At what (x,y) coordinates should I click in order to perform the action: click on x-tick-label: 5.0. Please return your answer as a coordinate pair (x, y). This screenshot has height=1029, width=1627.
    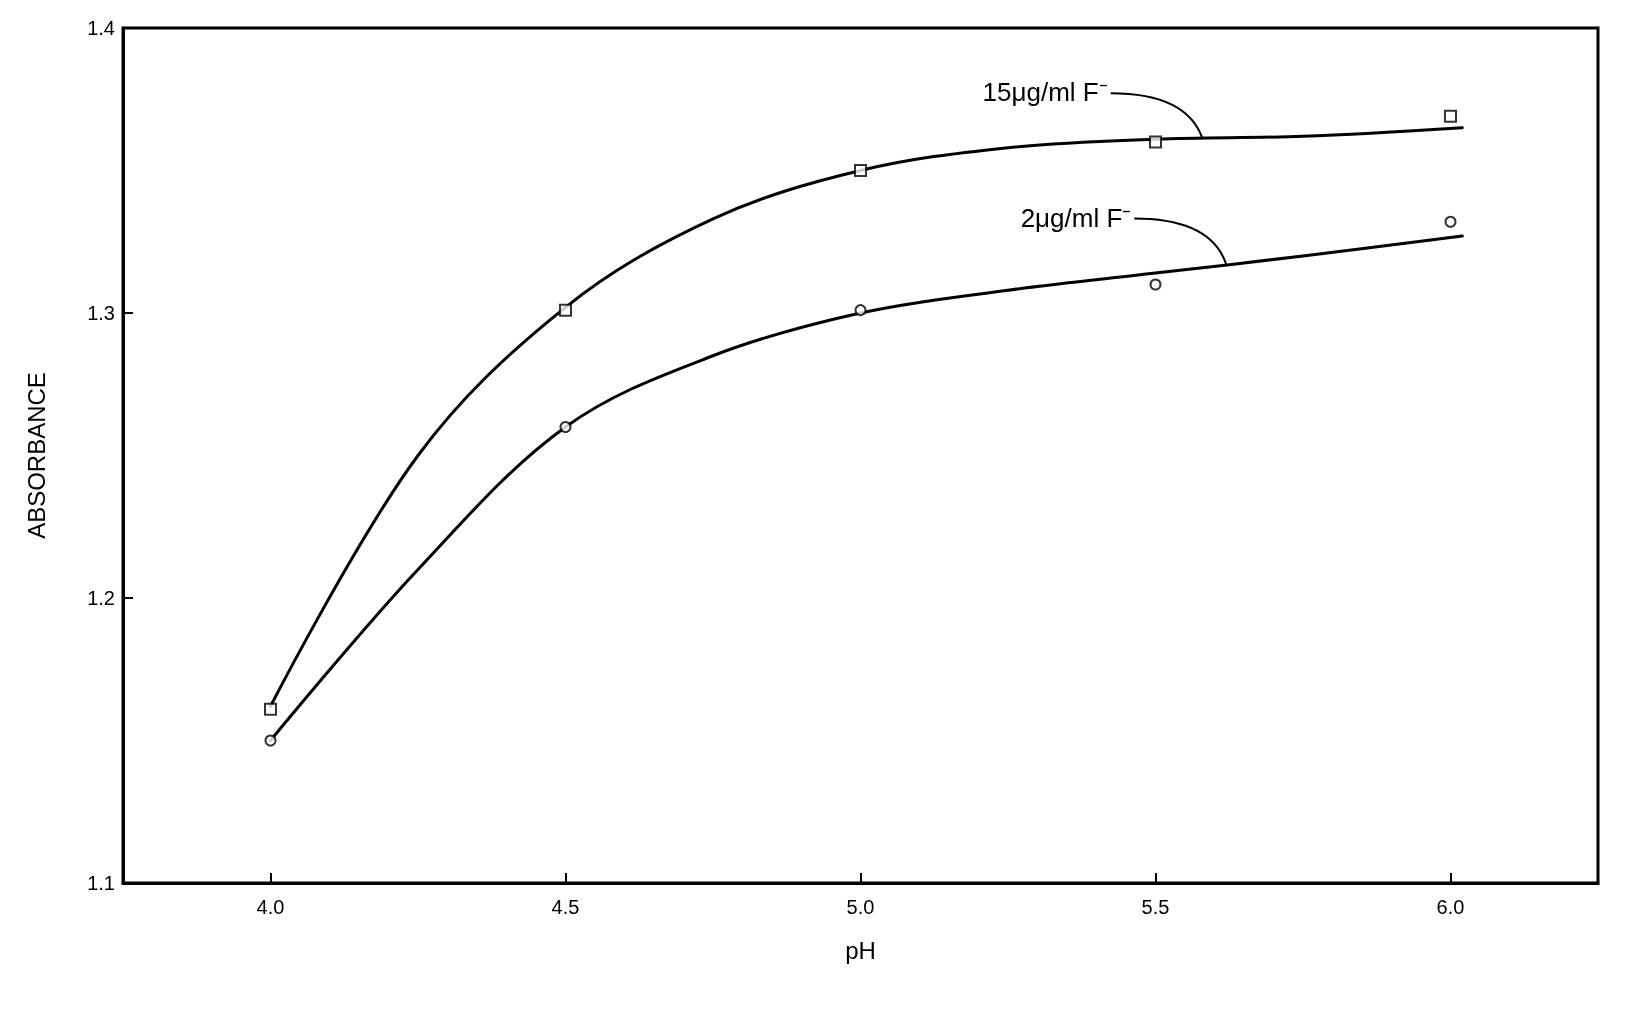
    Looking at the image, I should click on (860, 907).